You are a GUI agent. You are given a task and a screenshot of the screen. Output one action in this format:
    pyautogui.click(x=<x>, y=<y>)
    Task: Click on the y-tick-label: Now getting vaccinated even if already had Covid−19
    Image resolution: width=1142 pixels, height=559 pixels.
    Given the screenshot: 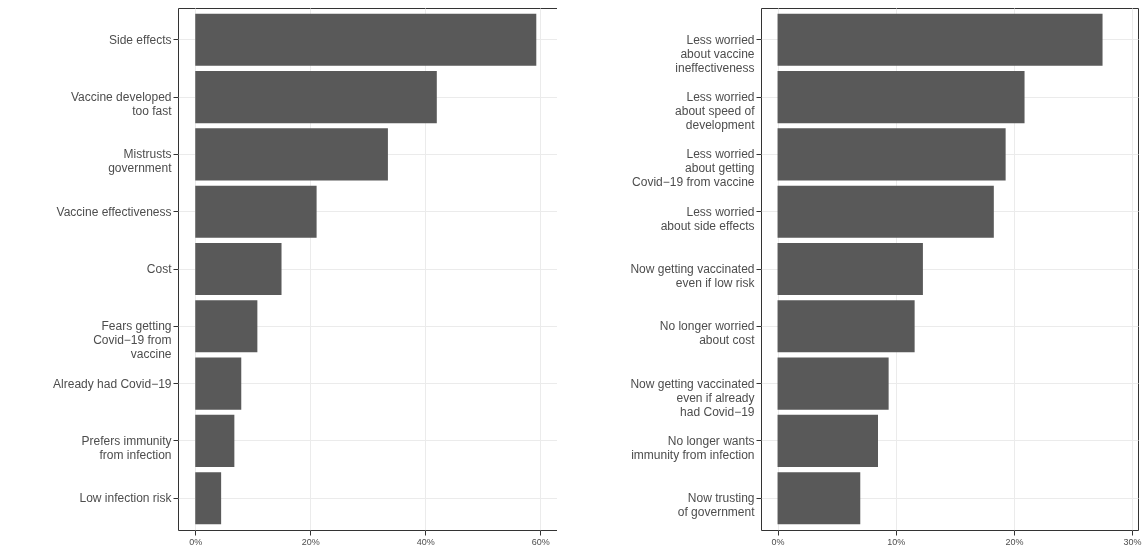 What is the action you would take?
    pyautogui.click(x=692, y=397)
    